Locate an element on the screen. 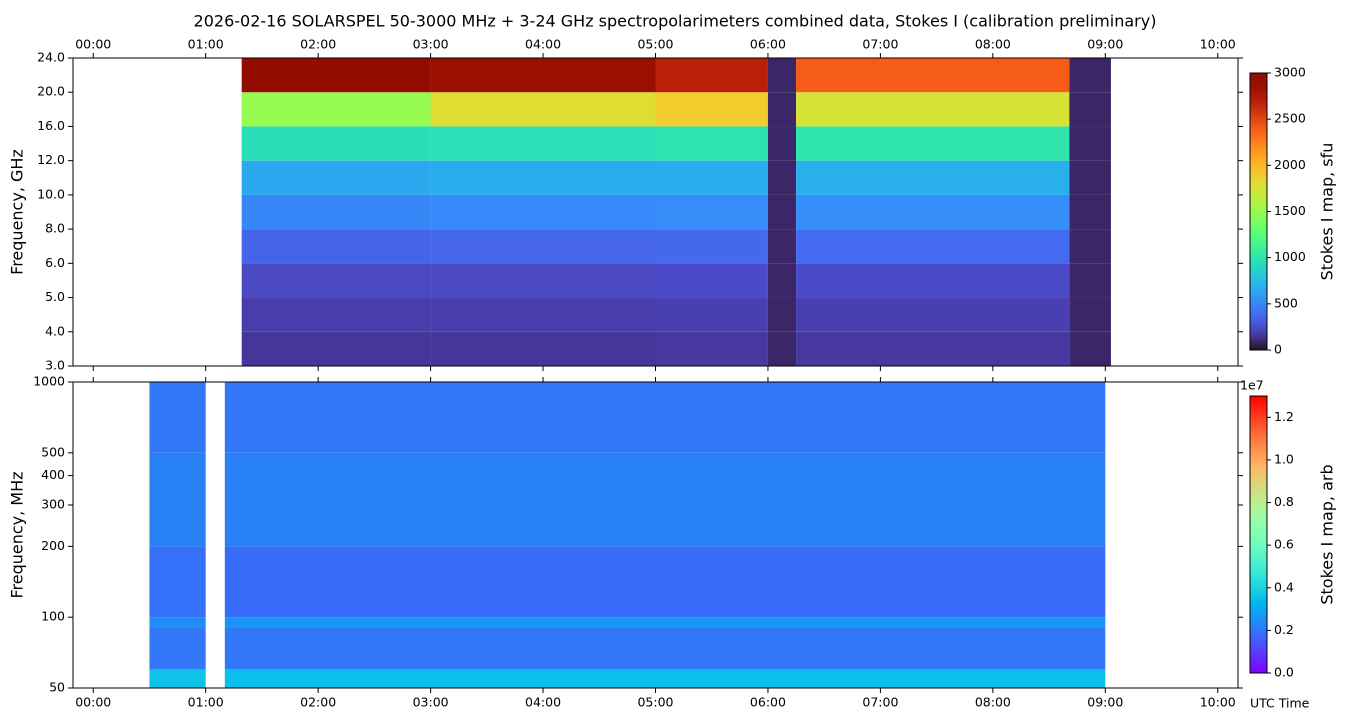 Image resolution: width=1350 pixels, height=725 pixels. x-tick-label: 10:00 is located at coordinates (1218, 702).